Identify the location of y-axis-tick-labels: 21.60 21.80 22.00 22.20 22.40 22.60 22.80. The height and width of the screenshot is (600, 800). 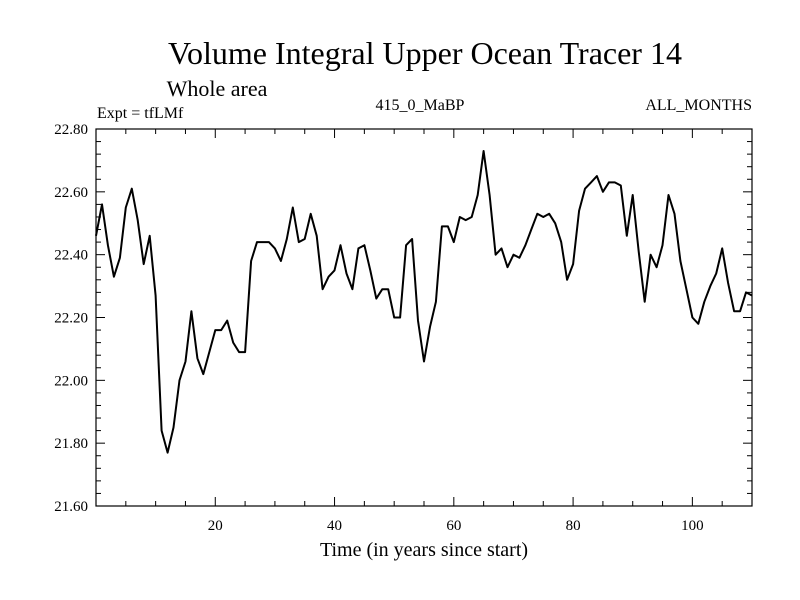
(71, 318).